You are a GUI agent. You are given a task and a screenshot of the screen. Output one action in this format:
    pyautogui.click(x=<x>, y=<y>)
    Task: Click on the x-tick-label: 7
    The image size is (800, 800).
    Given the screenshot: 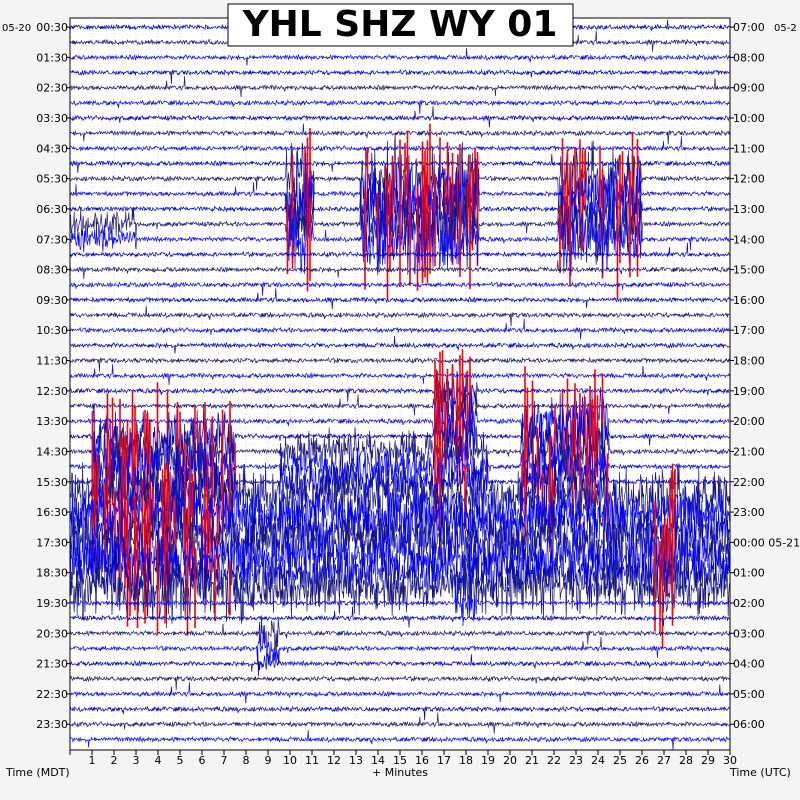 What is the action you would take?
    pyautogui.click(x=224, y=760)
    